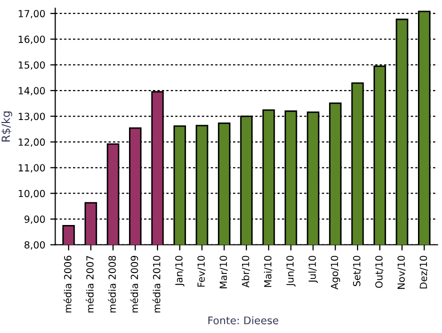 The width and height of the screenshot is (442, 333). Describe the element at coordinates (268, 271) in the screenshot. I see `x-tick-label: Mai/10` at that location.